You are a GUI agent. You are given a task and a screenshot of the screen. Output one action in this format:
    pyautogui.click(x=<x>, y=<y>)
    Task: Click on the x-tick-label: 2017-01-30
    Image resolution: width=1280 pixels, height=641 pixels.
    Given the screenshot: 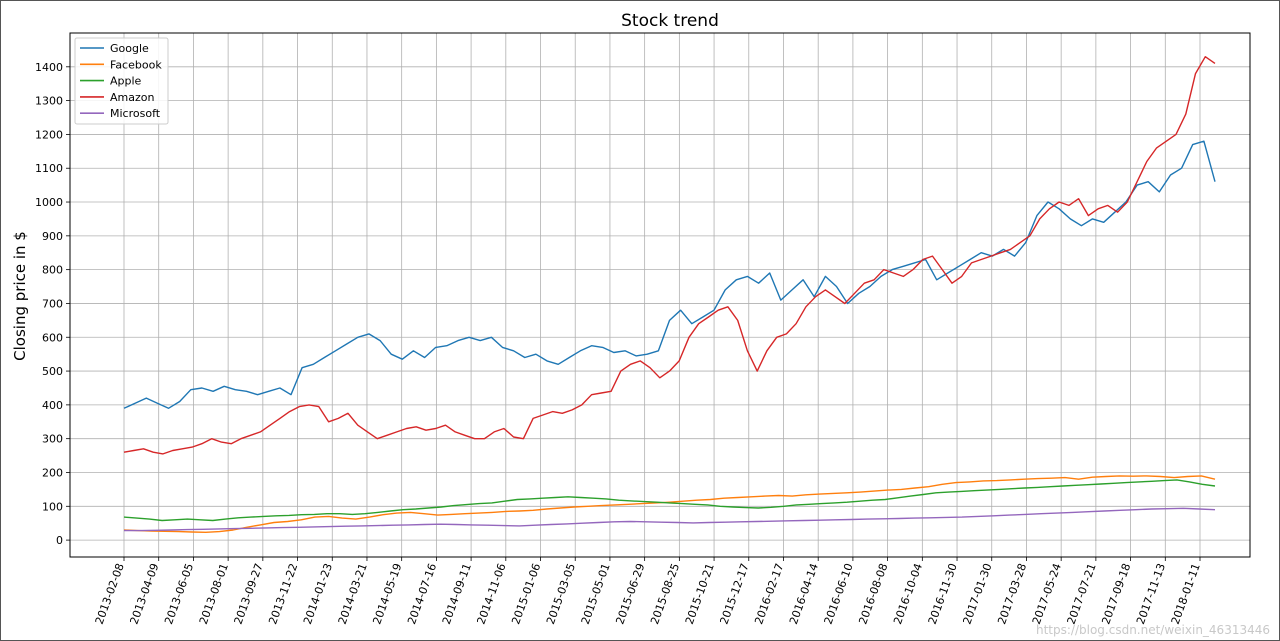 What is the action you would take?
    pyautogui.click(x=977, y=594)
    